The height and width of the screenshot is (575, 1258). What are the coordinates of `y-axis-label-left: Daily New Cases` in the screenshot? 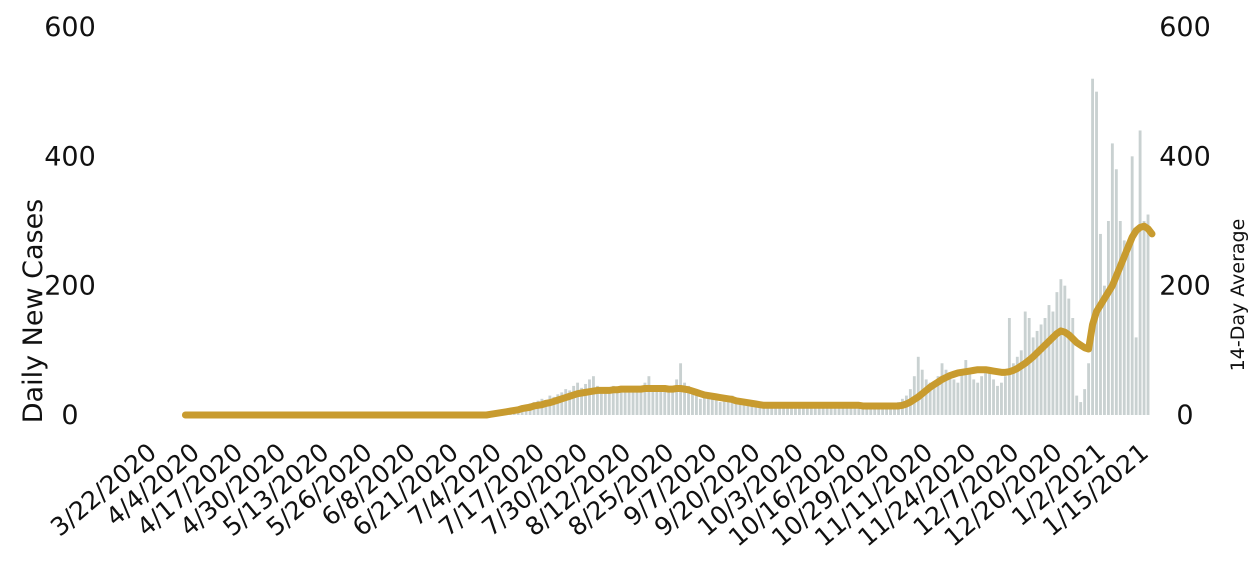 It's located at (33, 311).